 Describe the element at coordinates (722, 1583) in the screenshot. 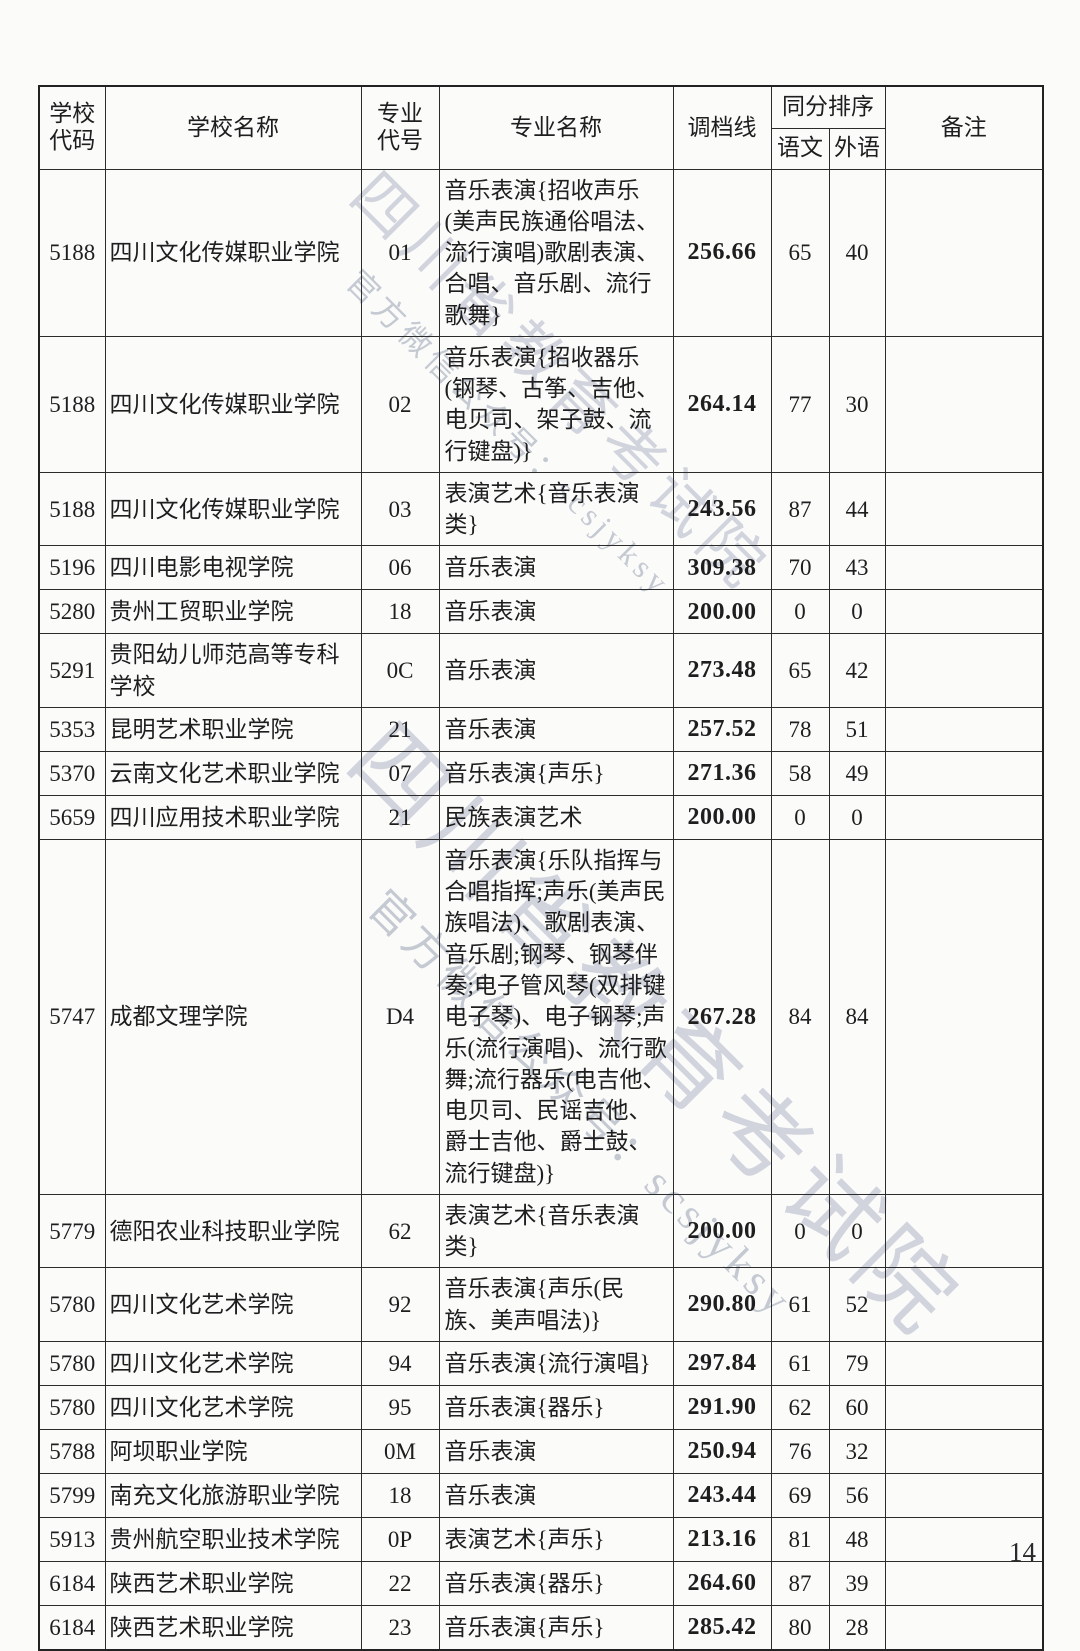

I see `cell-cutoff-line: 264.60` at that location.